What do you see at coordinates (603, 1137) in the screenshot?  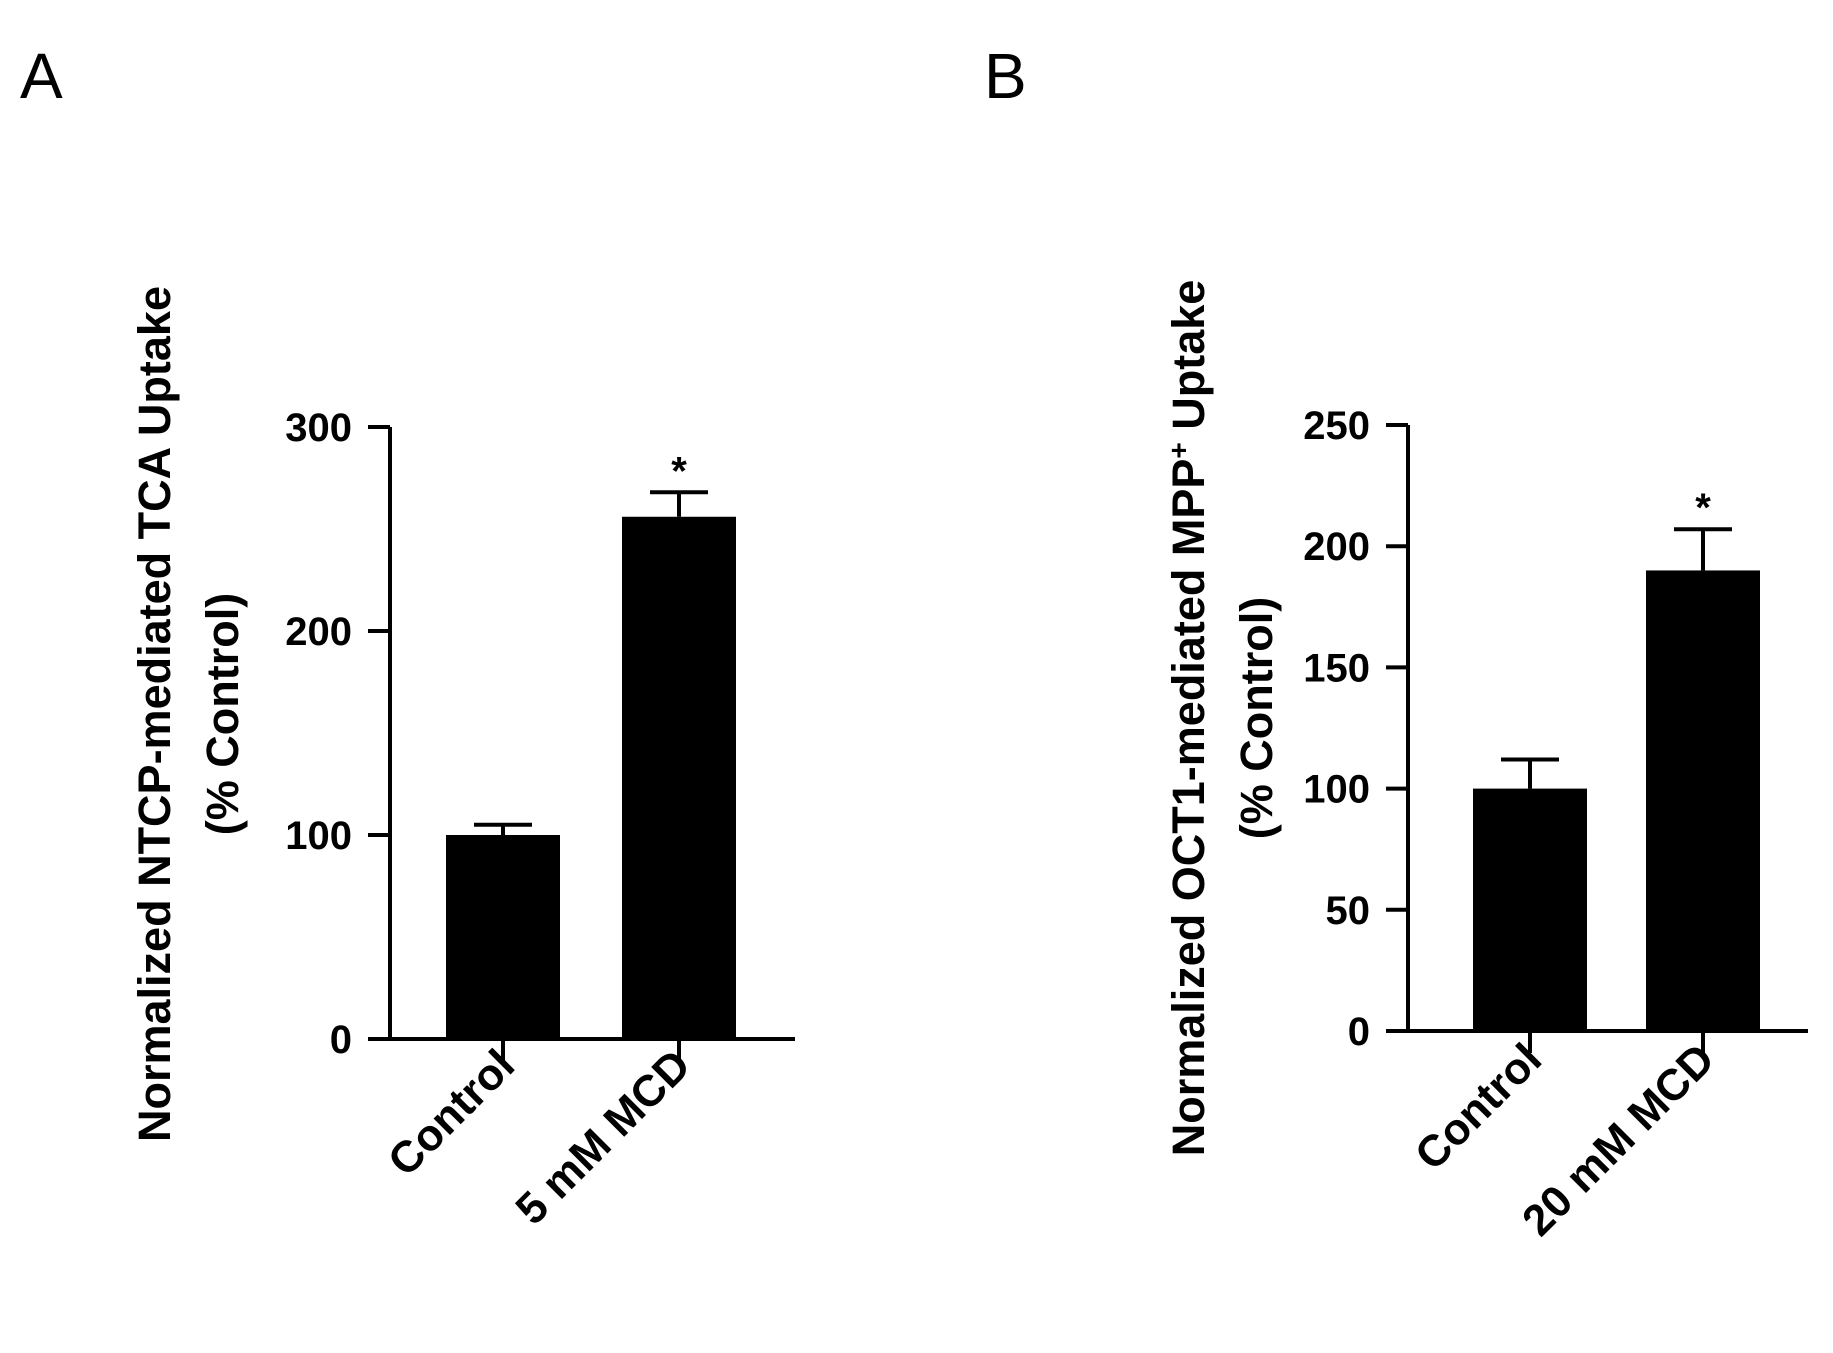 I see `x-tick-label: 5 mM MCD` at bounding box center [603, 1137].